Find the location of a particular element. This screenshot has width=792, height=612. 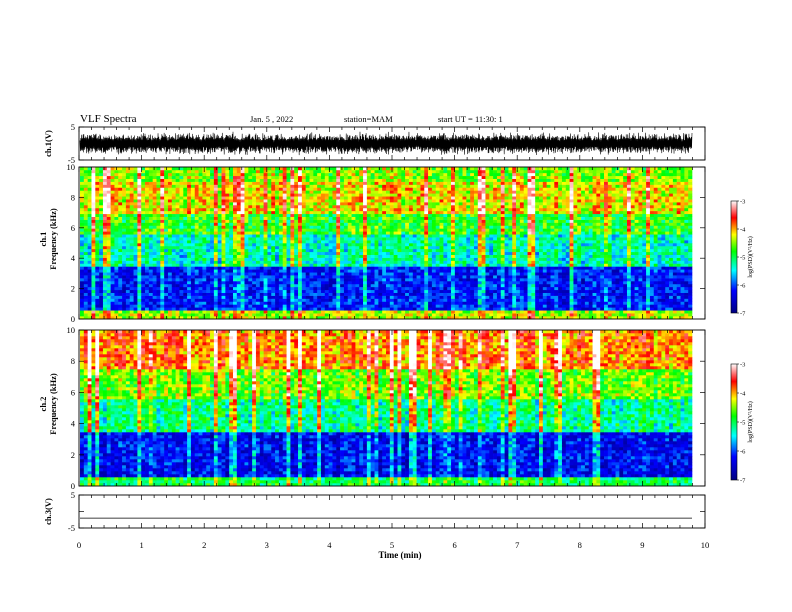

start-time-label: start UT = 11:30: 1 is located at coordinates (470, 119).